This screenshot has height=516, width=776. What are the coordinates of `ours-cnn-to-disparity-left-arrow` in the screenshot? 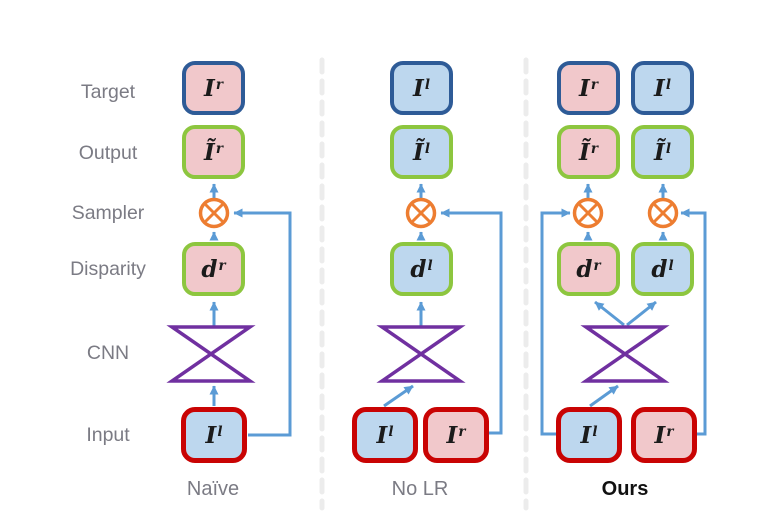 It's located at (641, 313).